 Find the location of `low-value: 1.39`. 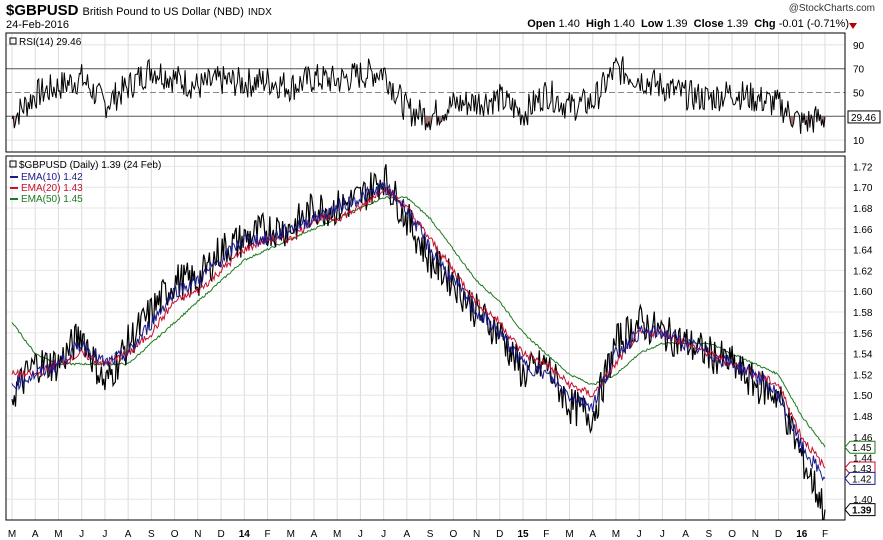

low-value: 1.39 is located at coordinates (677, 24).